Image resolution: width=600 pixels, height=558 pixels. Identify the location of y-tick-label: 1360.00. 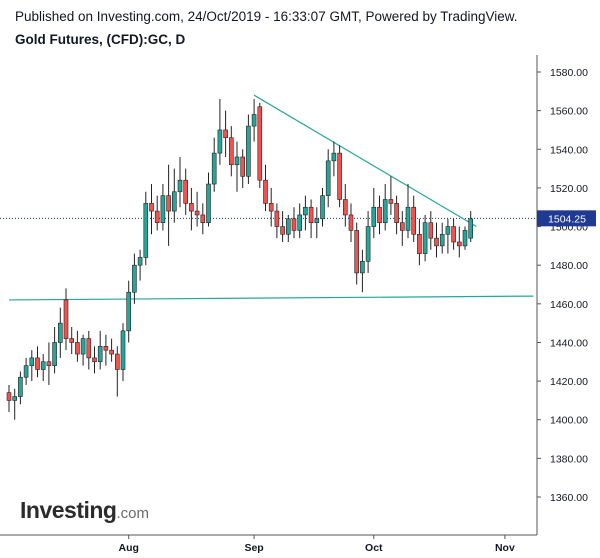
(569, 498).